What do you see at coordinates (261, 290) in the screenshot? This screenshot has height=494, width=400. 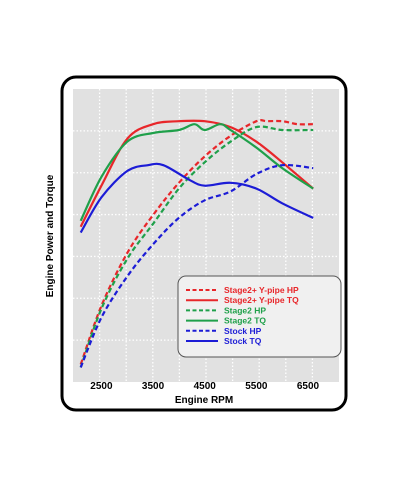 I see `legend-label: Stage2+ Y-pipe HP` at bounding box center [261, 290].